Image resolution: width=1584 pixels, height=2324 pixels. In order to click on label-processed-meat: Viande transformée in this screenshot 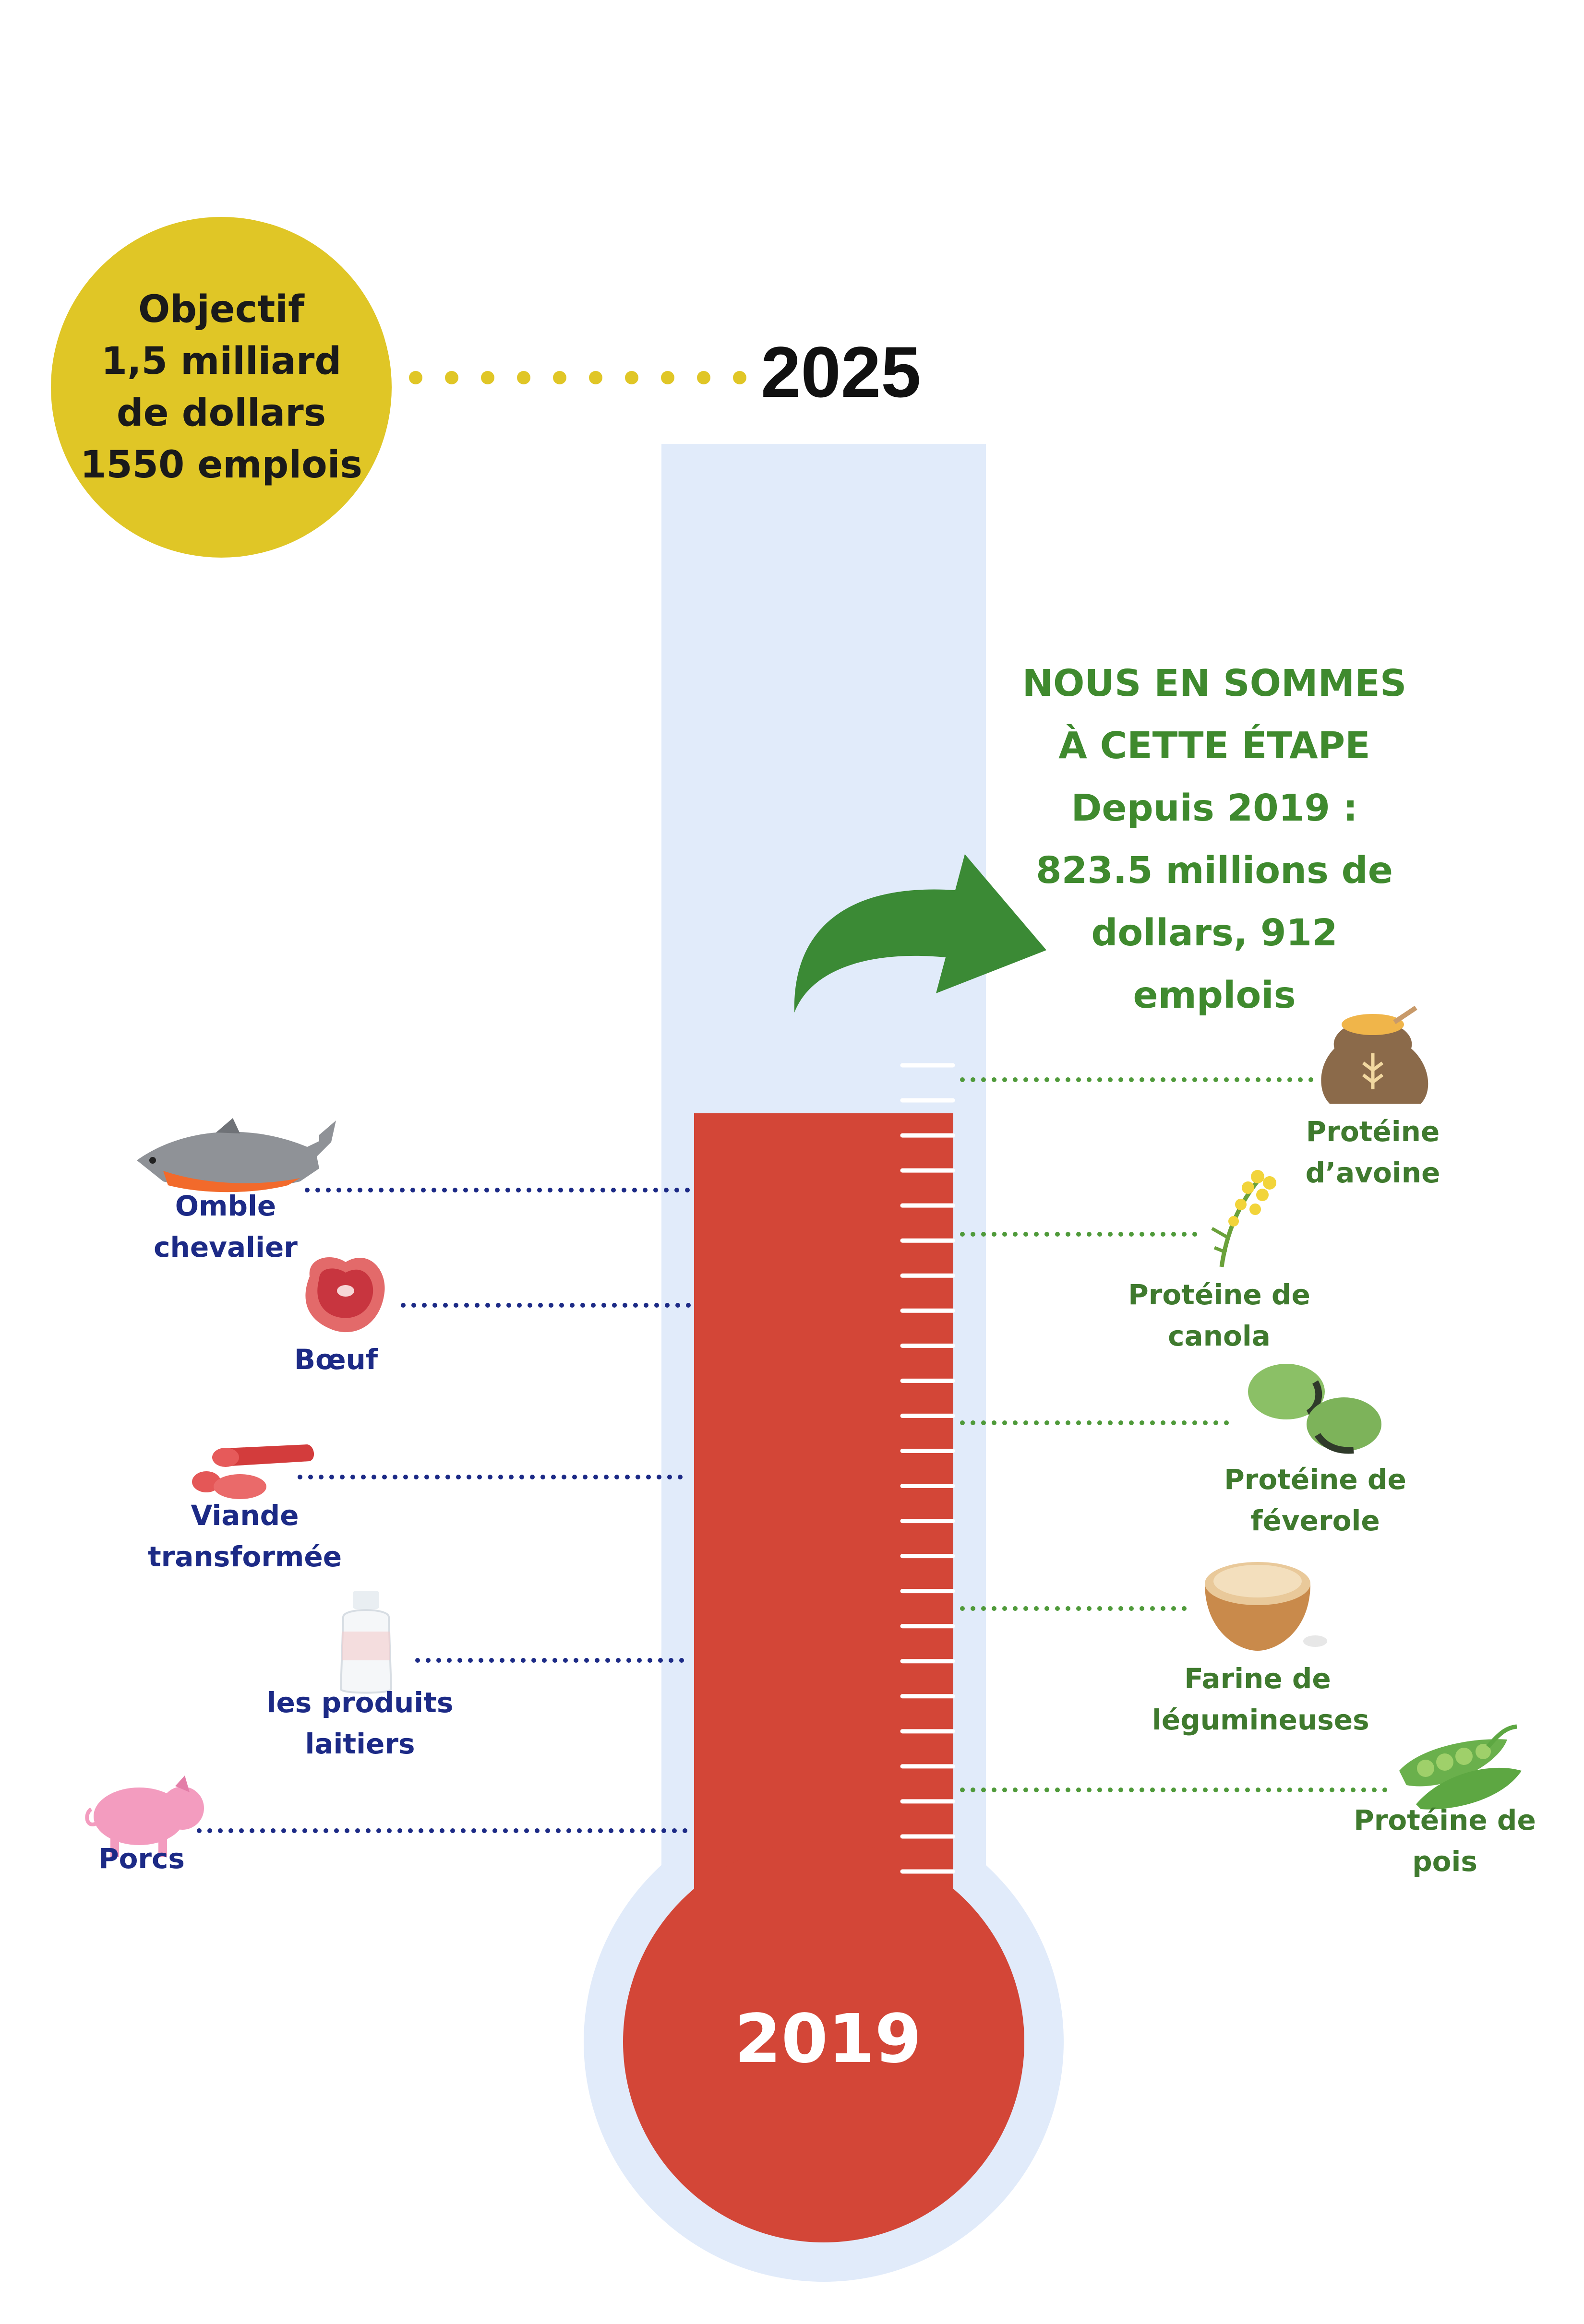, I will do `click(245, 1536)`.